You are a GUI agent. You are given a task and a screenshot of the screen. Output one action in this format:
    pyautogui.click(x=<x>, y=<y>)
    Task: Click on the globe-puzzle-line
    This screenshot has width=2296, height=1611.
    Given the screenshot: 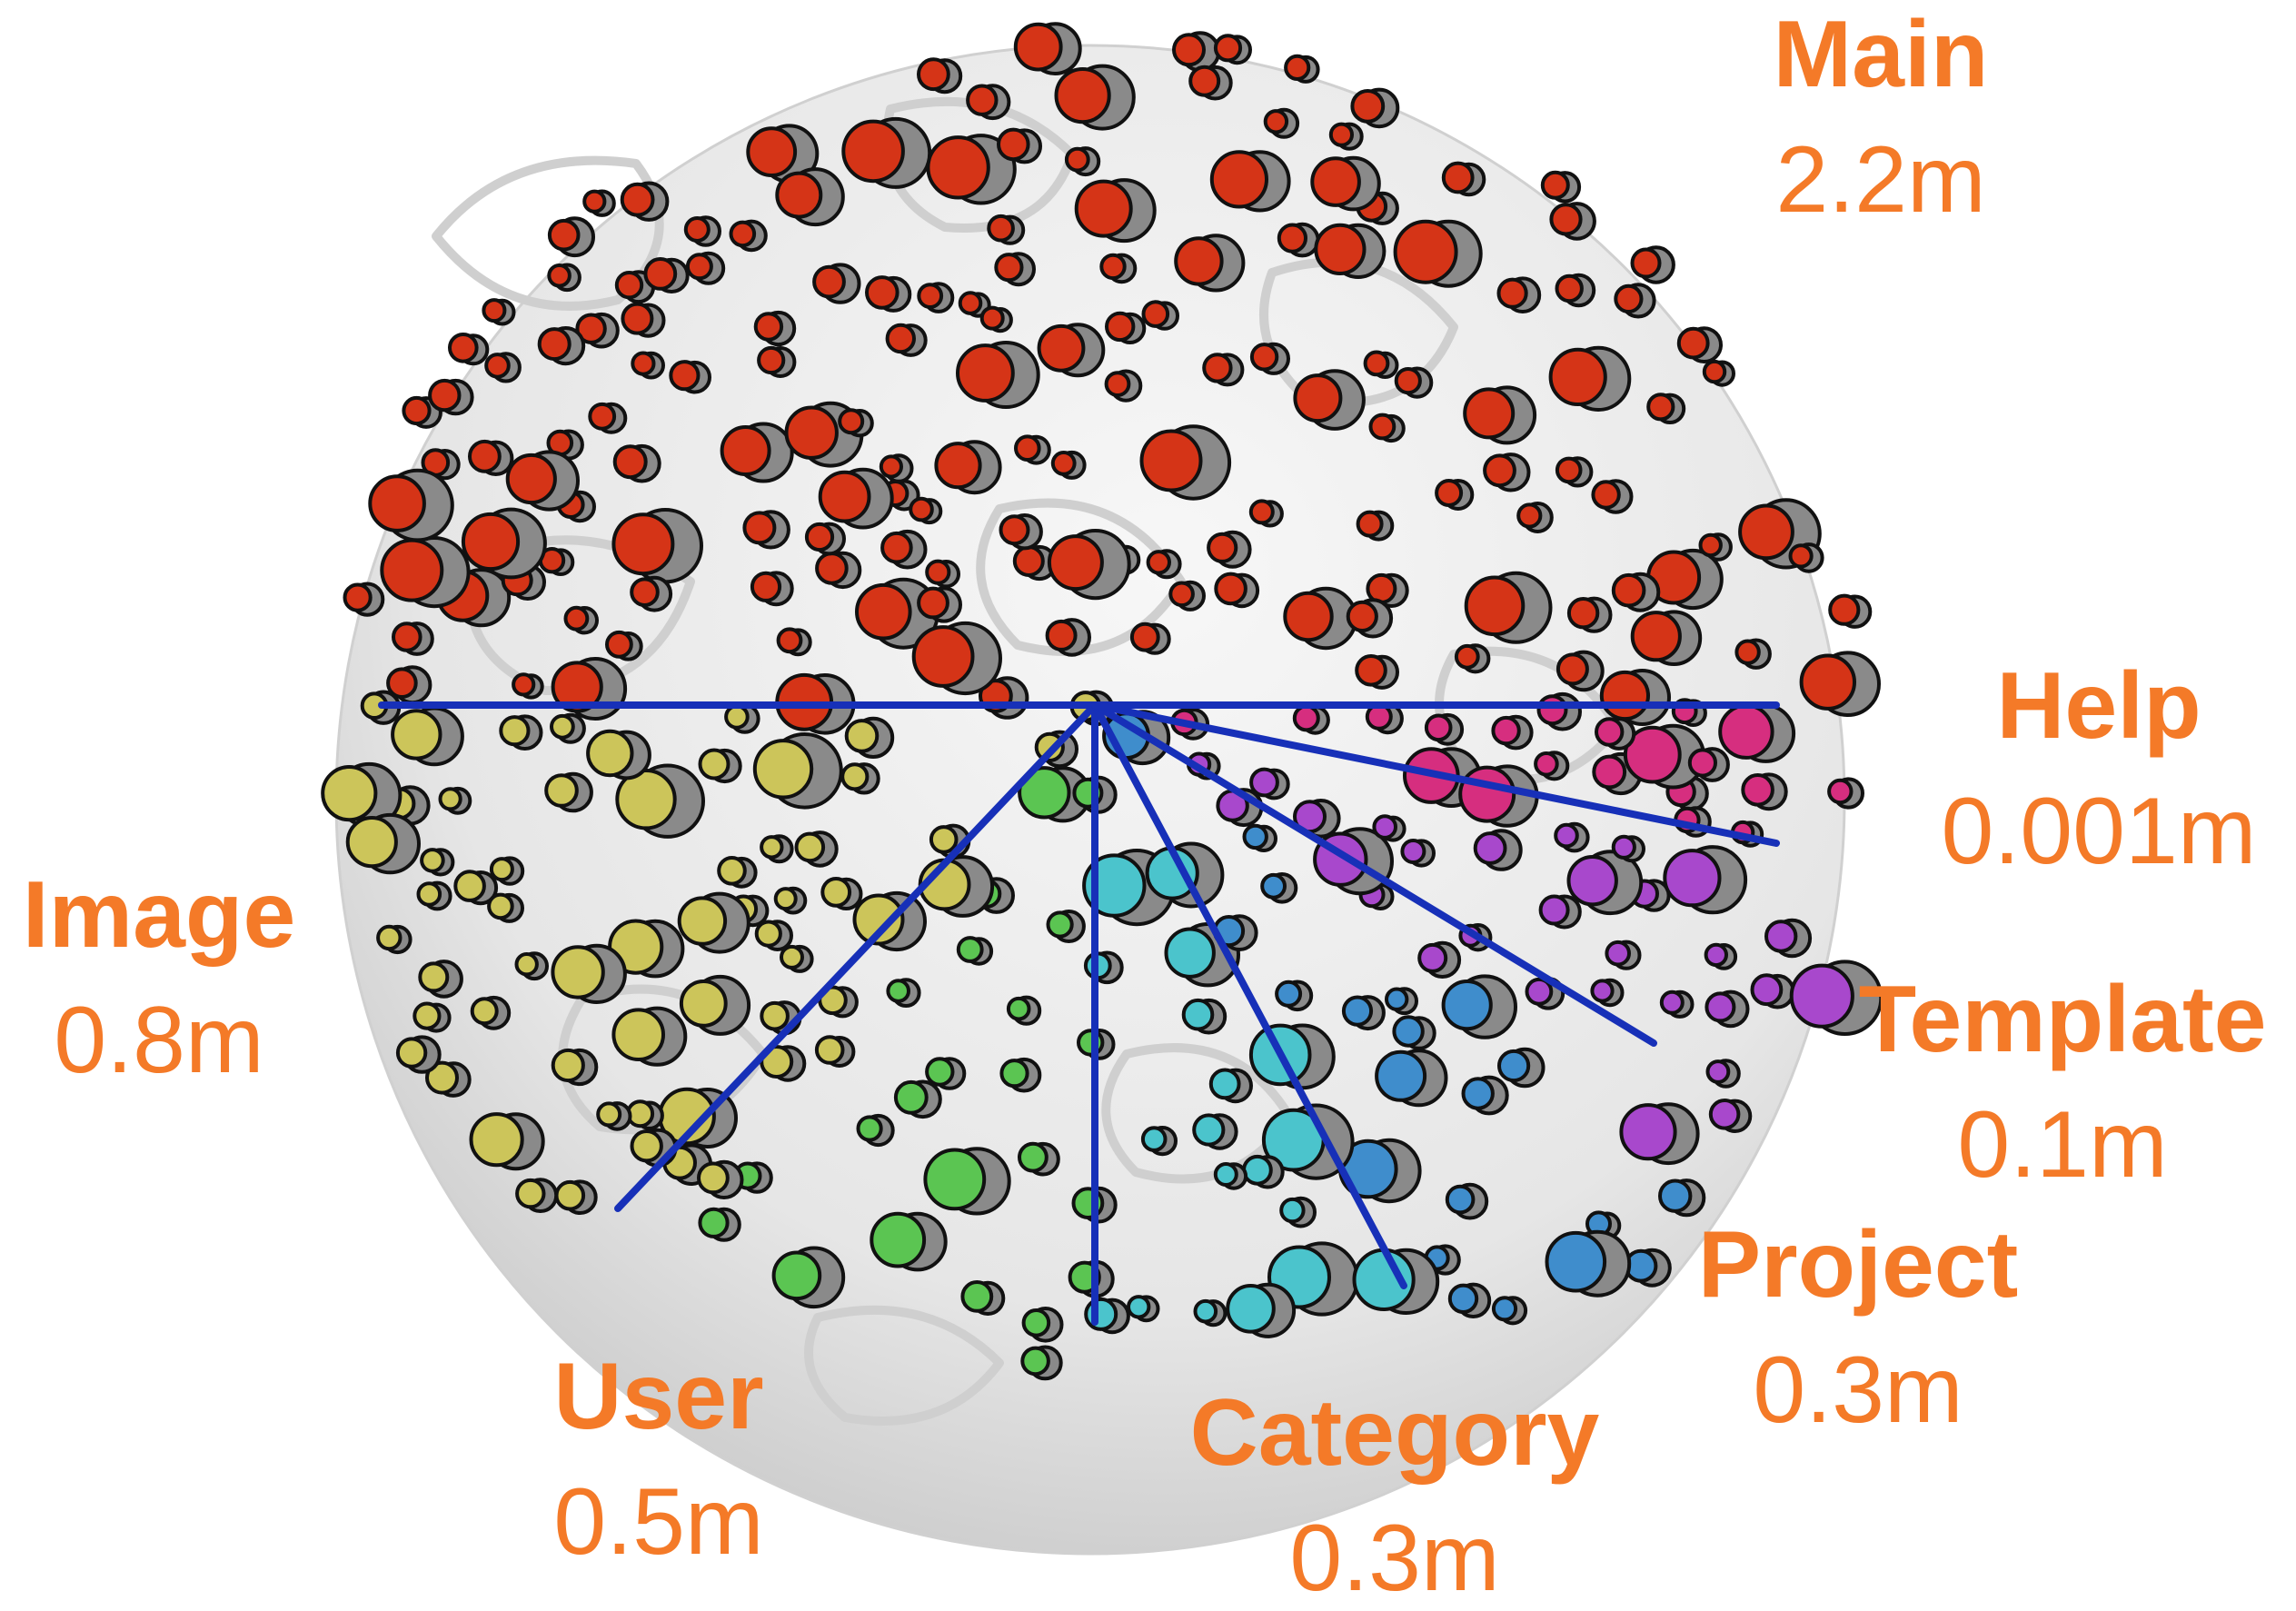 What is the action you would take?
    pyautogui.click(x=904, y=1365)
    